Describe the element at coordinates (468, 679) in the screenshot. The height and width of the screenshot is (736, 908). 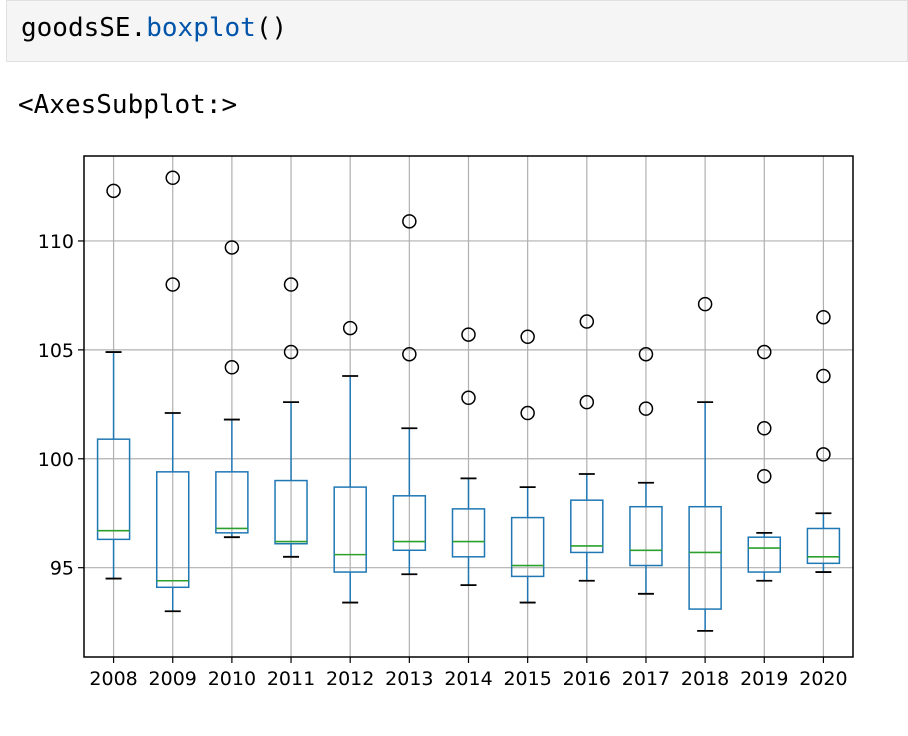
I see `x-tick-label: 2014` at that location.